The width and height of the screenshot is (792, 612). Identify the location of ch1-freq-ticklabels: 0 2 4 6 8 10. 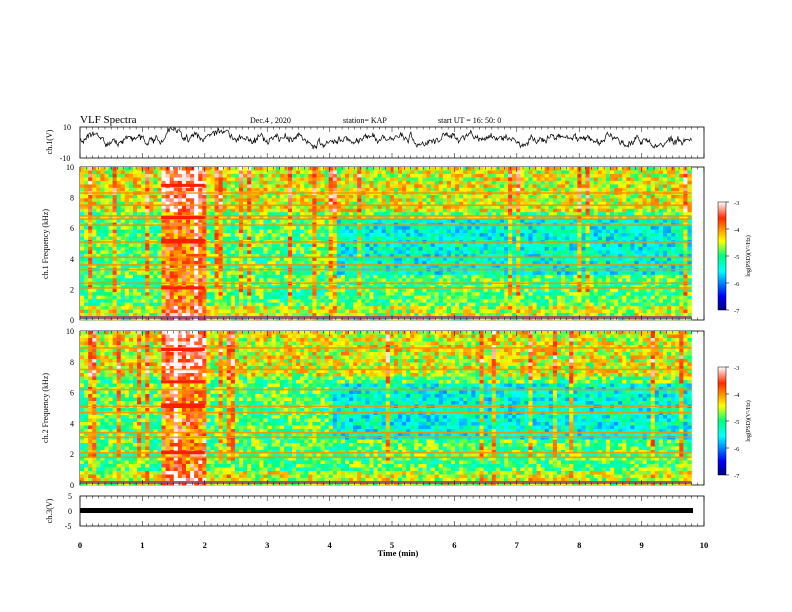
(70, 244).